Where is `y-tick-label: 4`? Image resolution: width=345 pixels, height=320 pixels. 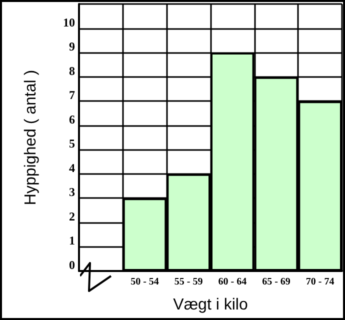
y-tick-label: 4 is located at coordinates (72, 167).